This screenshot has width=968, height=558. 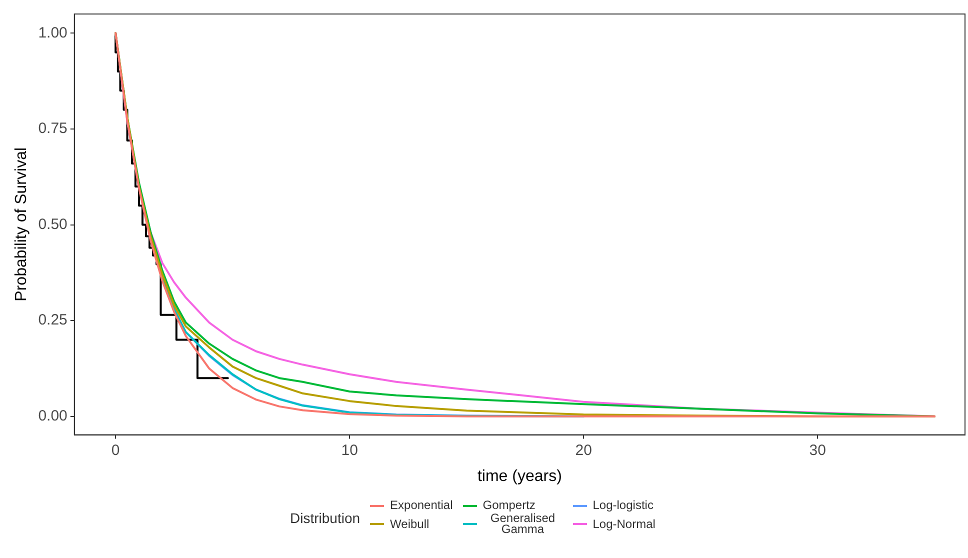 I want to click on legend-label: Log-Normal, so click(x=624, y=523).